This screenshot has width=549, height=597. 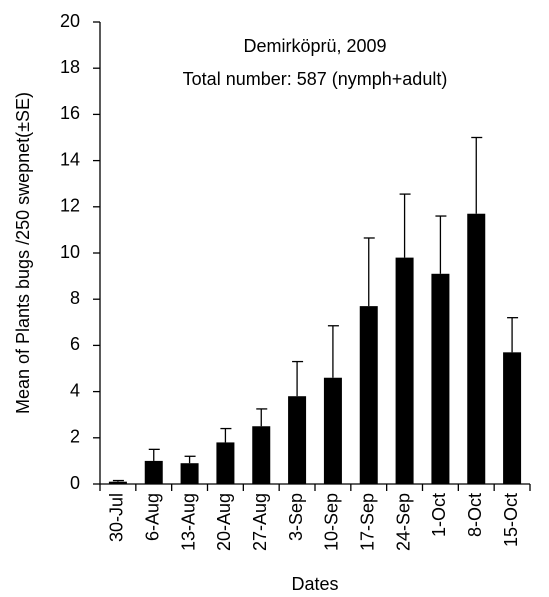 I want to click on x-tick-label: 3-Sep, so click(x=296, y=517).